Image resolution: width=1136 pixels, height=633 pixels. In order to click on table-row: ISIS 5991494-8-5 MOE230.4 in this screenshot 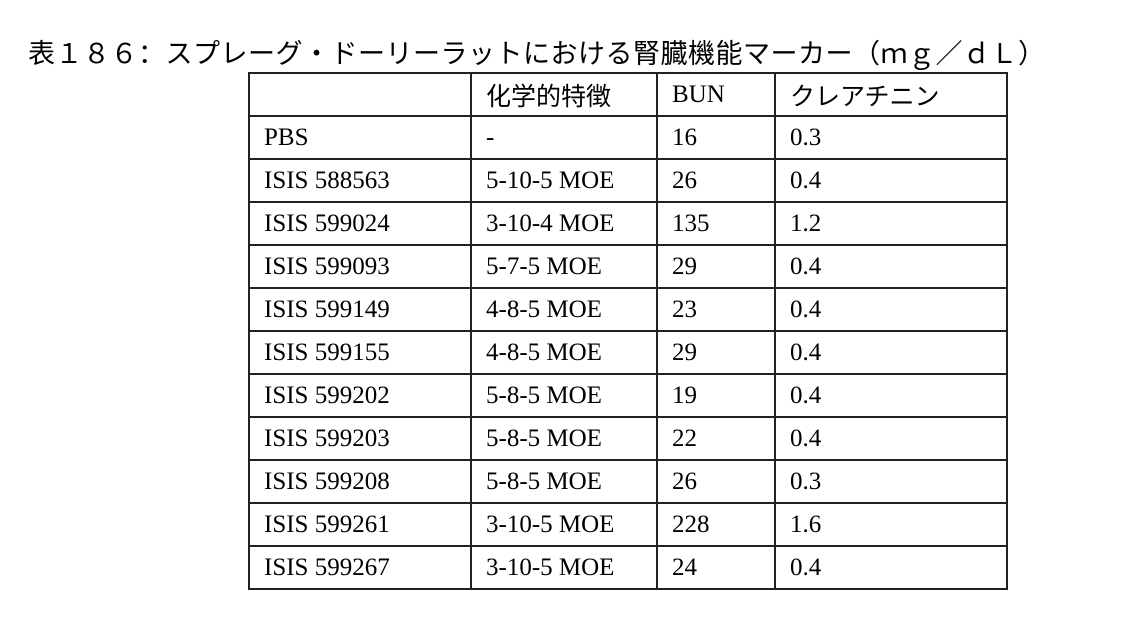, I will do `click(628, 309)`.